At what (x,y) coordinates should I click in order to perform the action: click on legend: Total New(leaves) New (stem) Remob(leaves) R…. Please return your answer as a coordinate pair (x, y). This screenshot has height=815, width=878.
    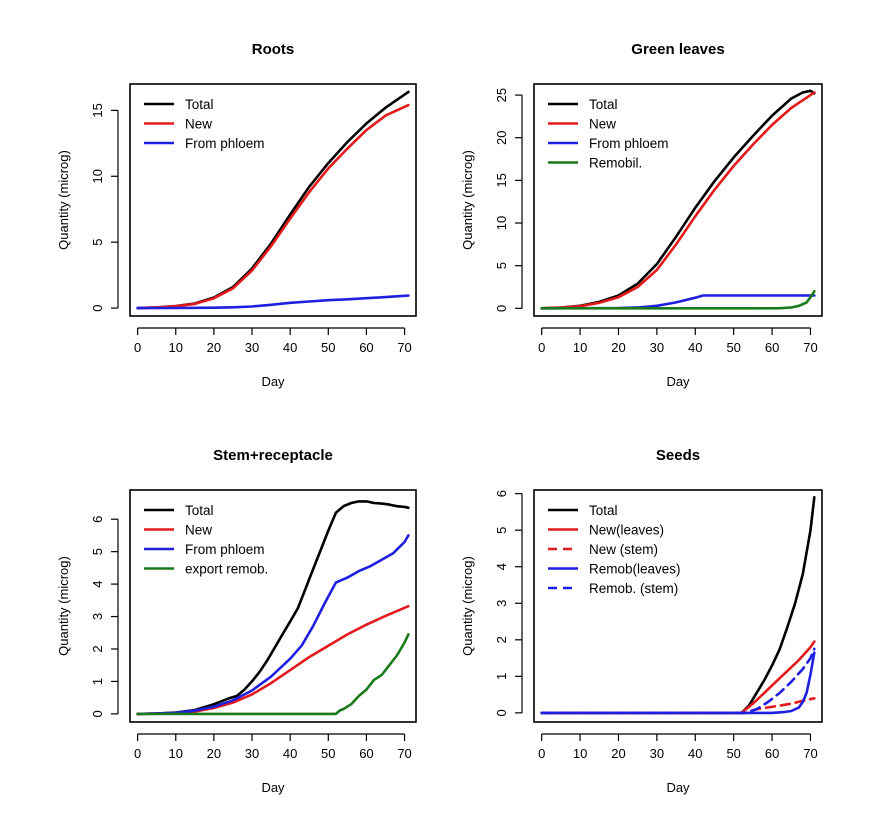
    Looking at the image, I should click on (614, 549).